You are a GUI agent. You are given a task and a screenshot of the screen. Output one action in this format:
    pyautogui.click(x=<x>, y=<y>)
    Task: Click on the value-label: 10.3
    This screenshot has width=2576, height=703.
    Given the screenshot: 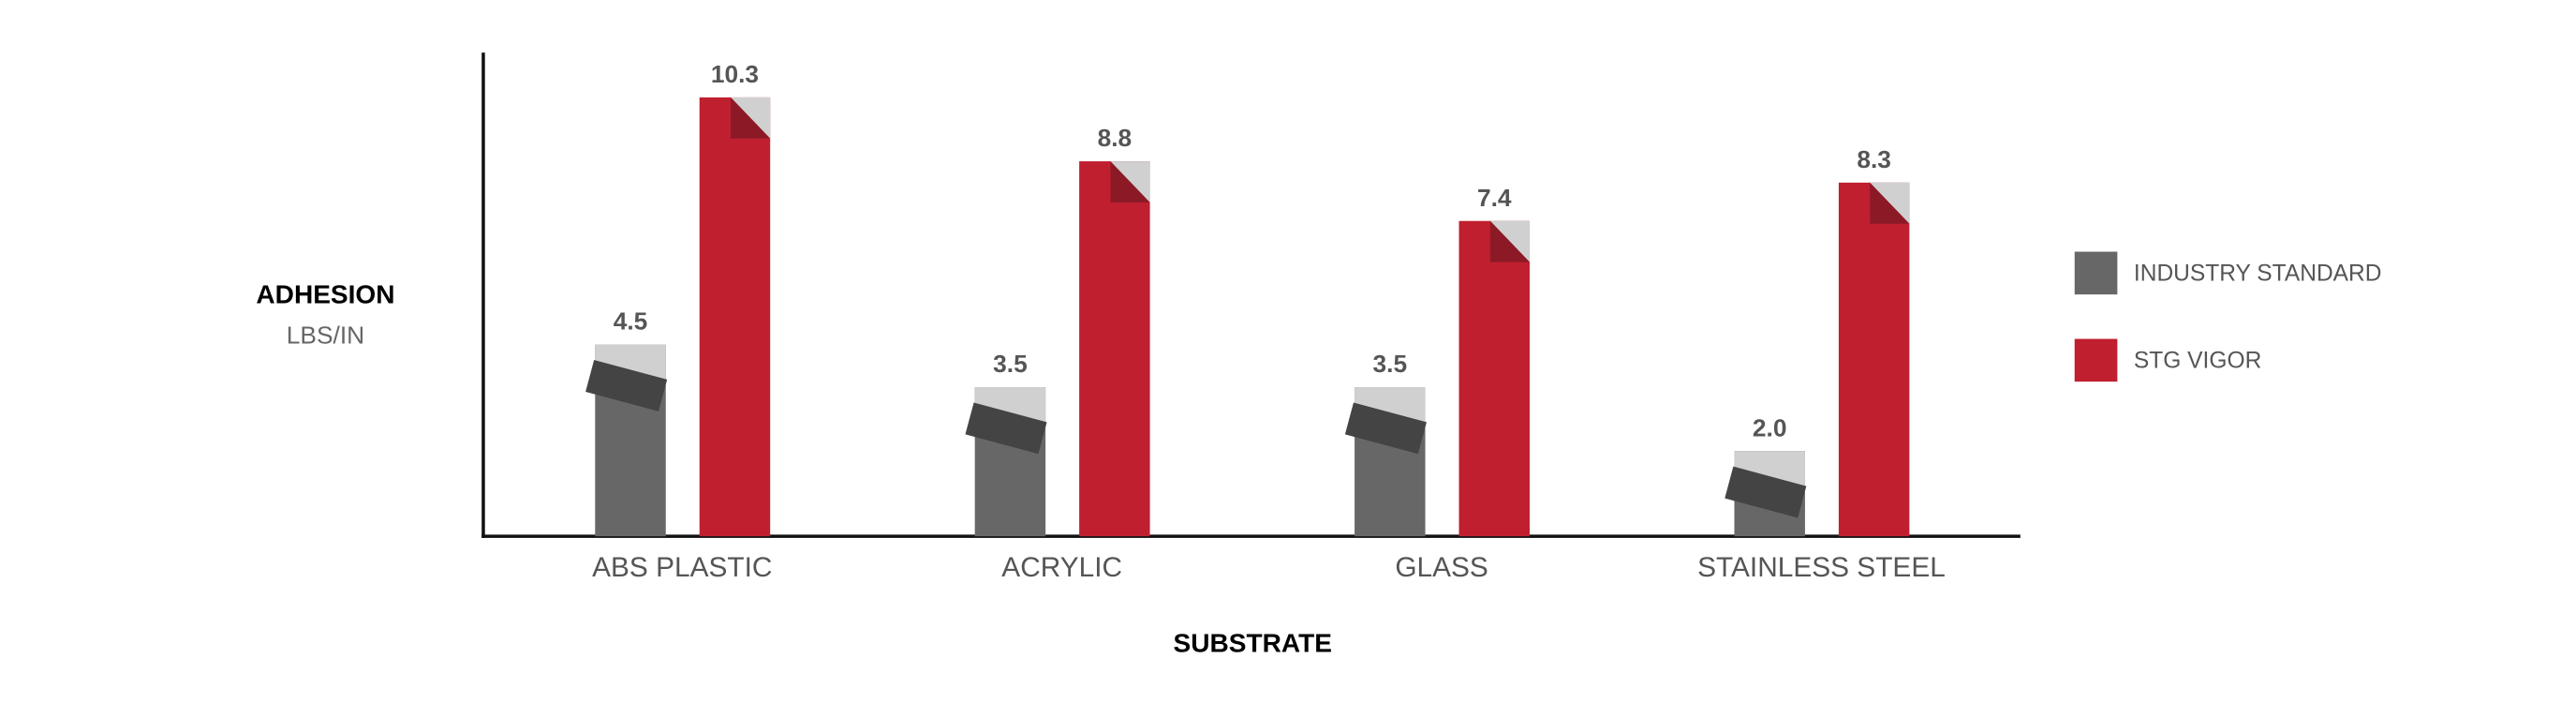 What is the action you would take?
    pyautogui.click(x=735, y=74)
    